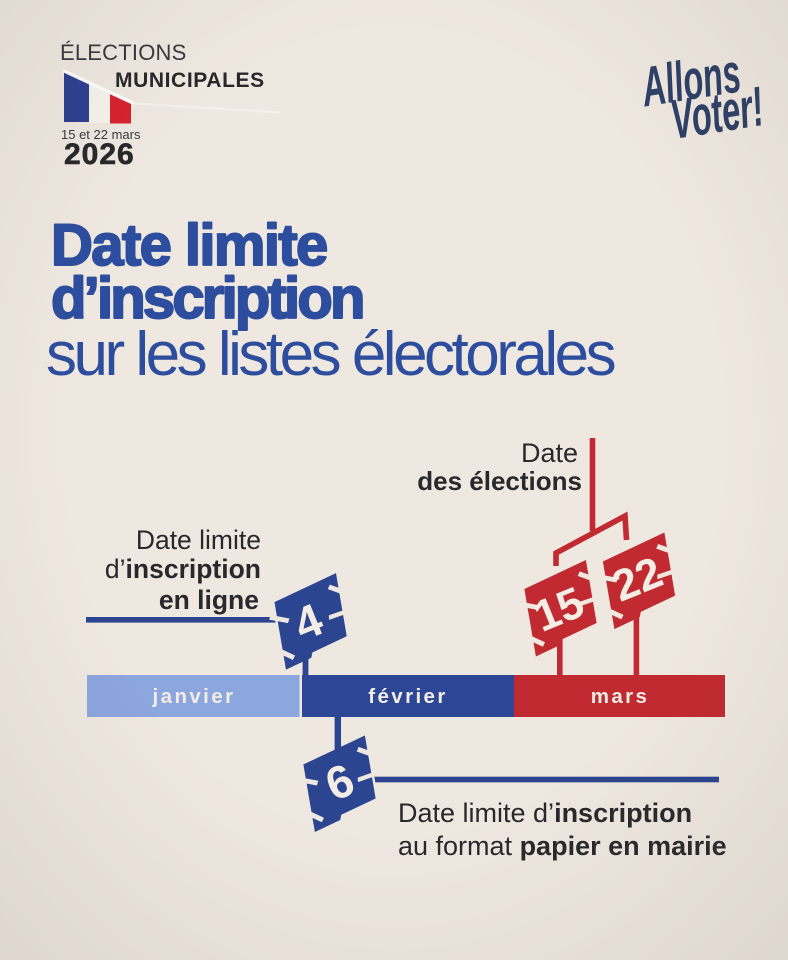  I want to click on svg-text: Voter!, so click(716, 113).